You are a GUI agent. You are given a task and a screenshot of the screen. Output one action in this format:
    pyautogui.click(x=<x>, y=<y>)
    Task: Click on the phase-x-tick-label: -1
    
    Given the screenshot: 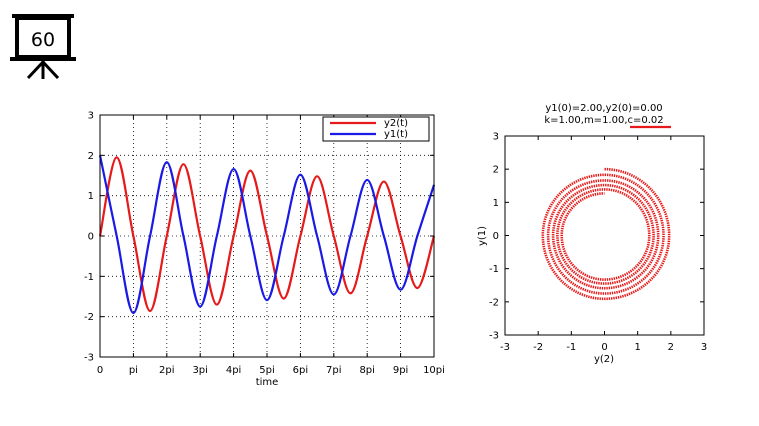 What is the action you would take?
    pyautogui.click(x=571, y=347)
    